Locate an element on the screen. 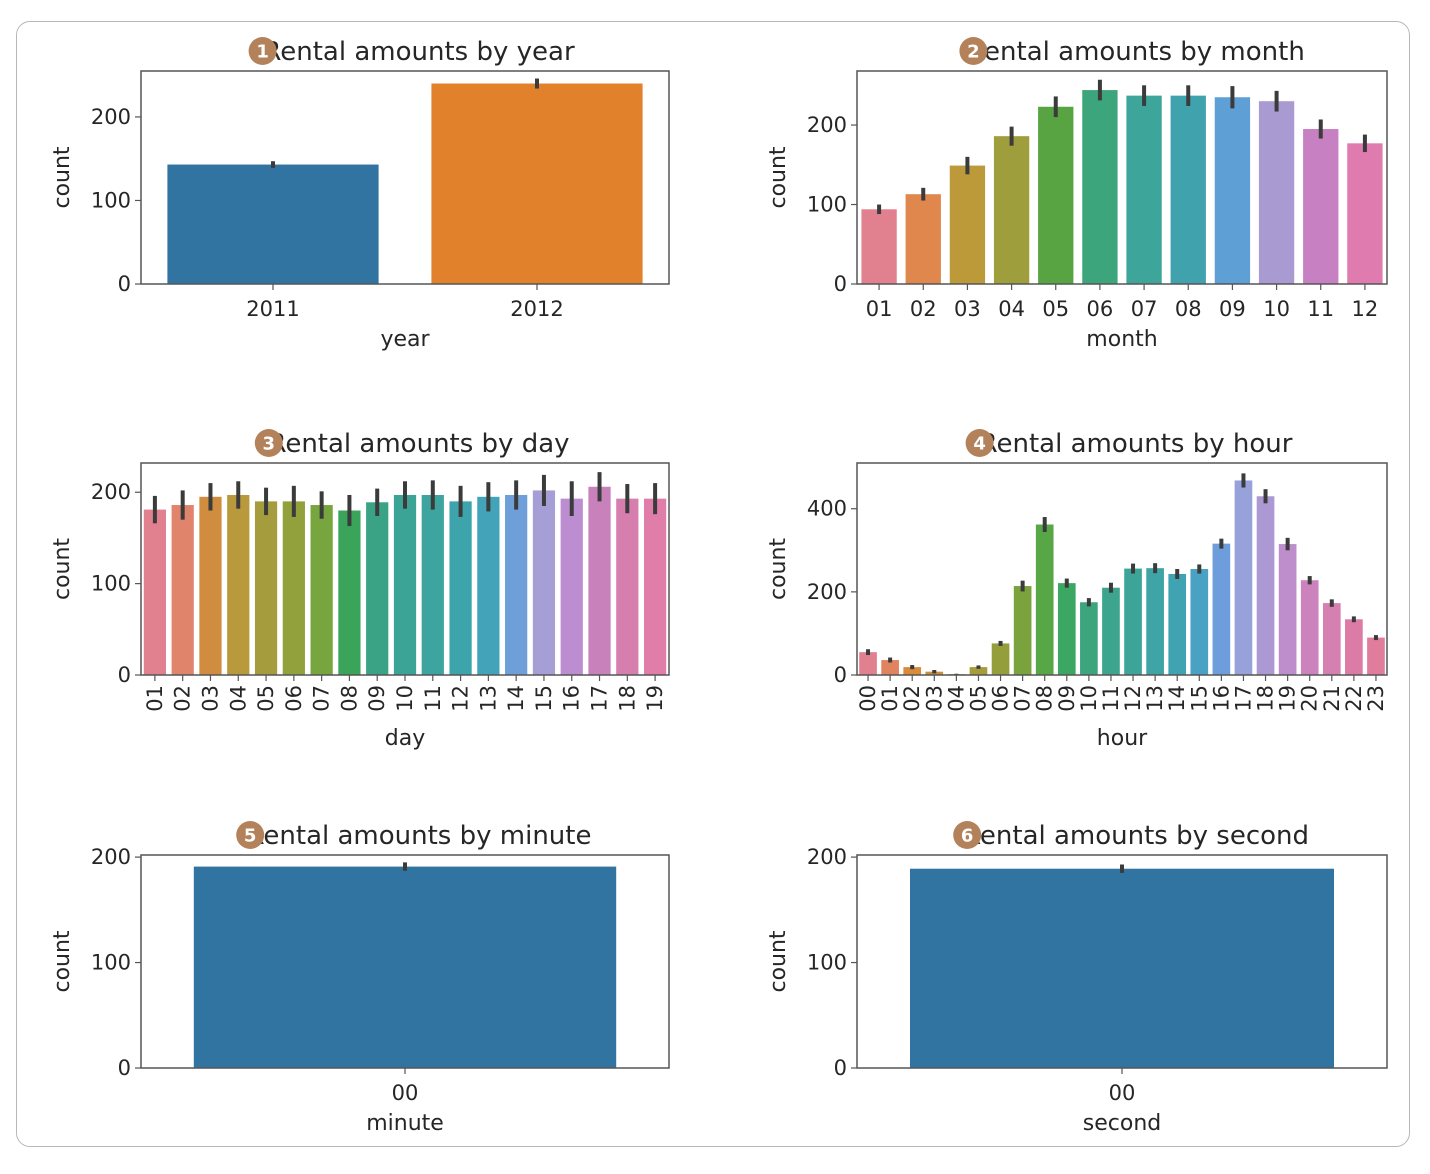 This screenshot has width=1430, height=1174. number-badge-label: 4 is located at coordinates (979, 444).